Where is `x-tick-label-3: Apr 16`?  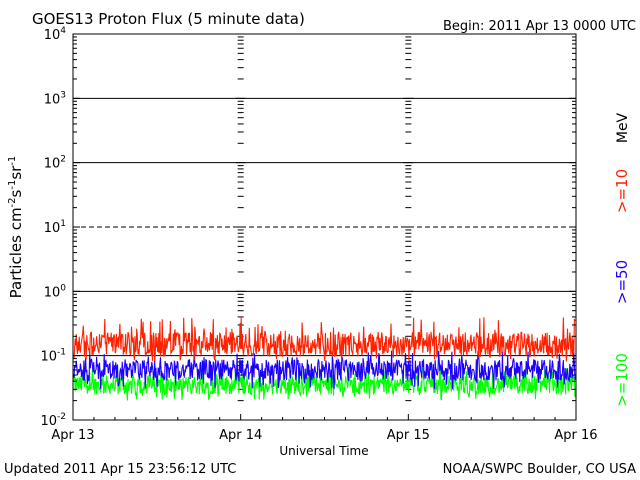
x-tick-label-3: Apr 16 is located at coordinates (575, 435).